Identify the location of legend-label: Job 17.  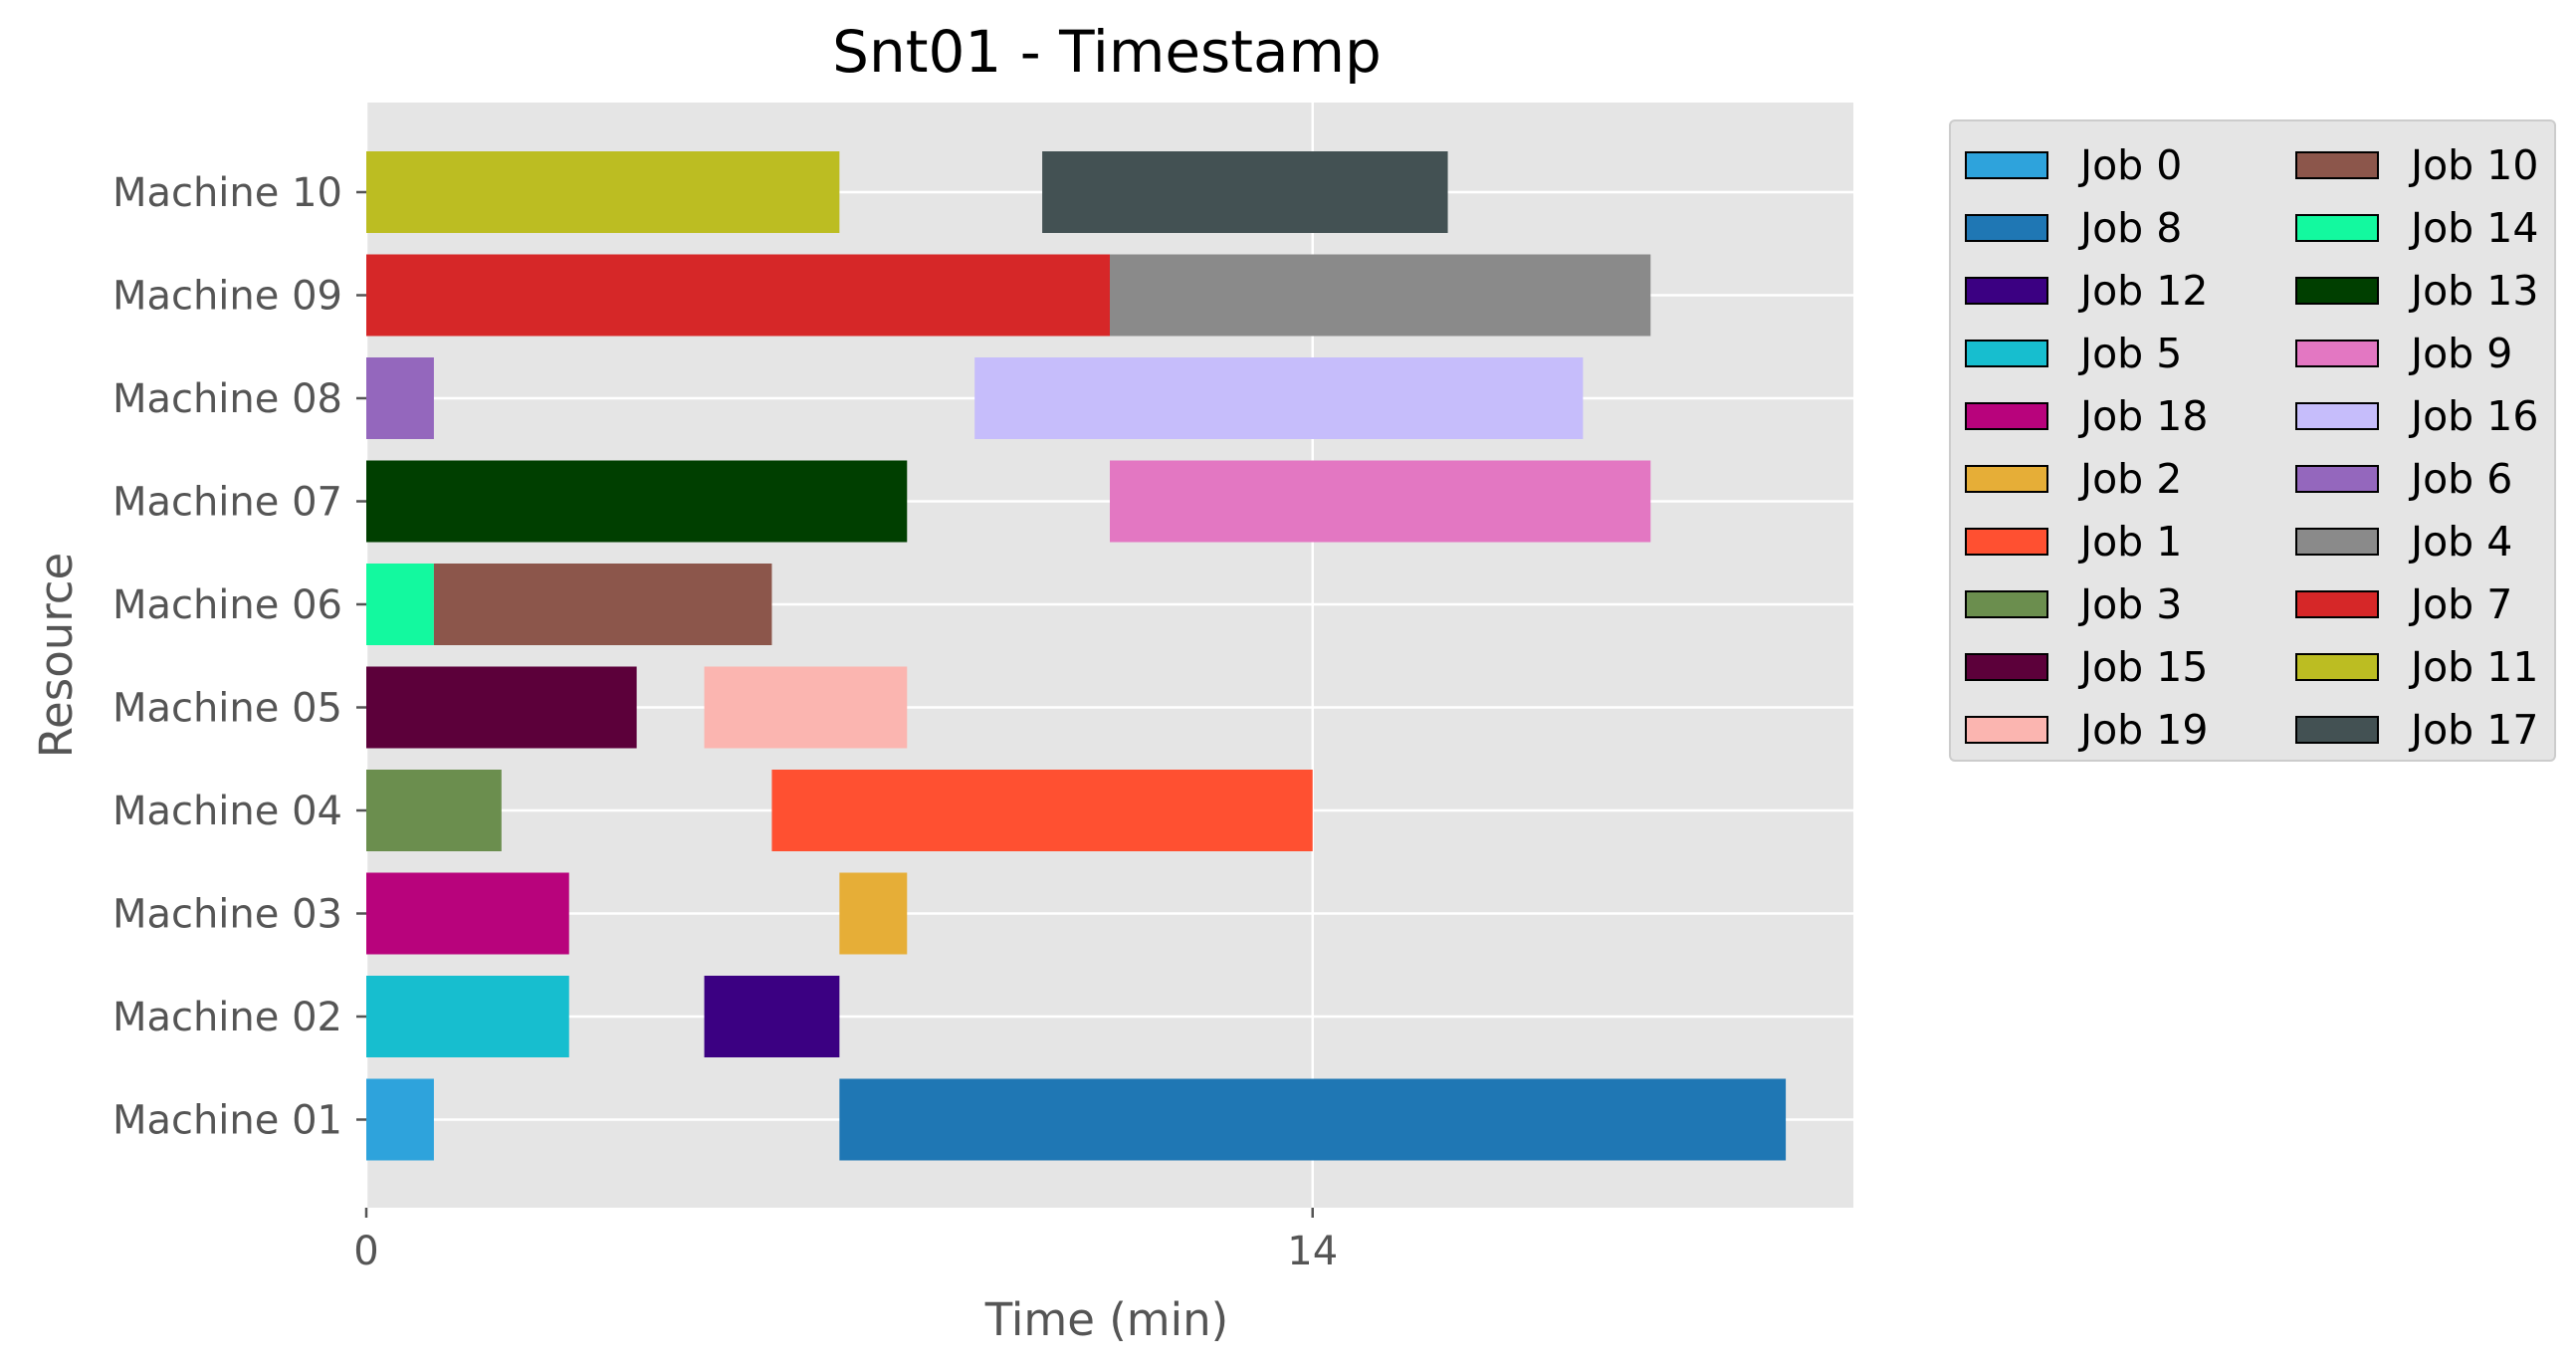
(2475, 730).